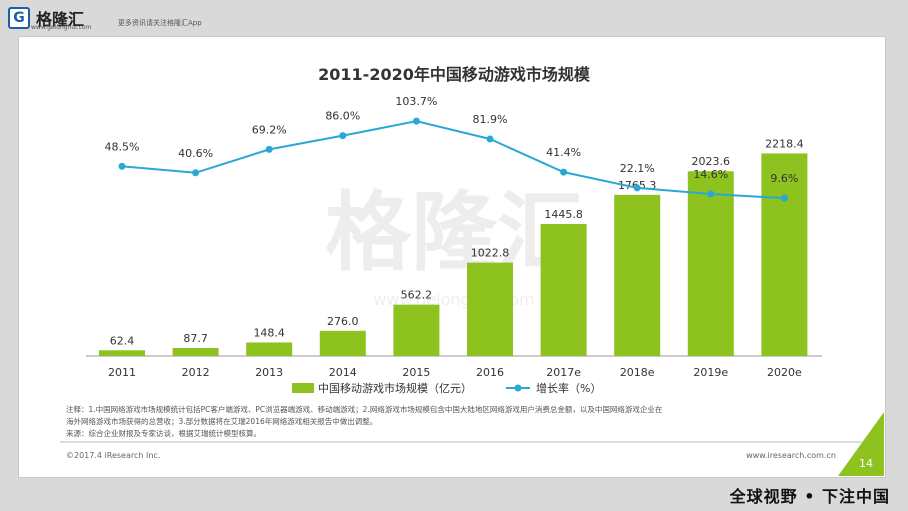 Image resolution: width=908 pixels, height=511 pixels. What do you see at coordinates (269, 372) in the screenshot?
I see `x-tick-2013: 2013` at bounding box center [269, 372].